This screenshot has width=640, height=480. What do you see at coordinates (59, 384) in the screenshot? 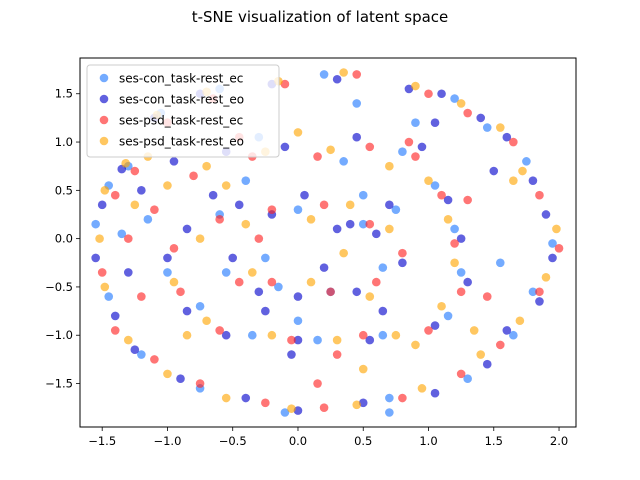
I see `y-tick-label: −1.5` at bounding box center [59, 384].